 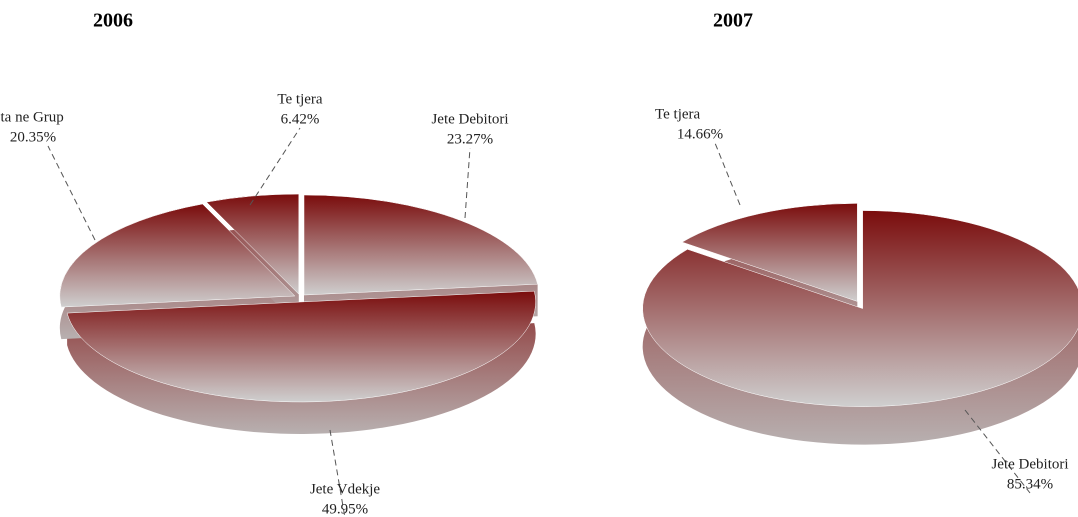 What do you see at coordinates (33, 137) in the screenshot?
I see `value-label: 20.35%` at bounding box center [33, 137].